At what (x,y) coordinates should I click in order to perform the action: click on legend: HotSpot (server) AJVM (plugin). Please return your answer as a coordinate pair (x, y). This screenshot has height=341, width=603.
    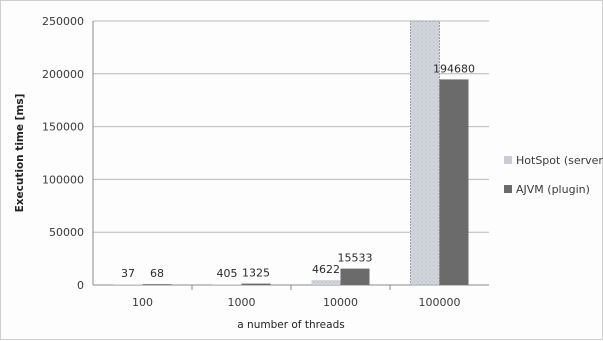
    Looking at the image, I should click on (553, 175).